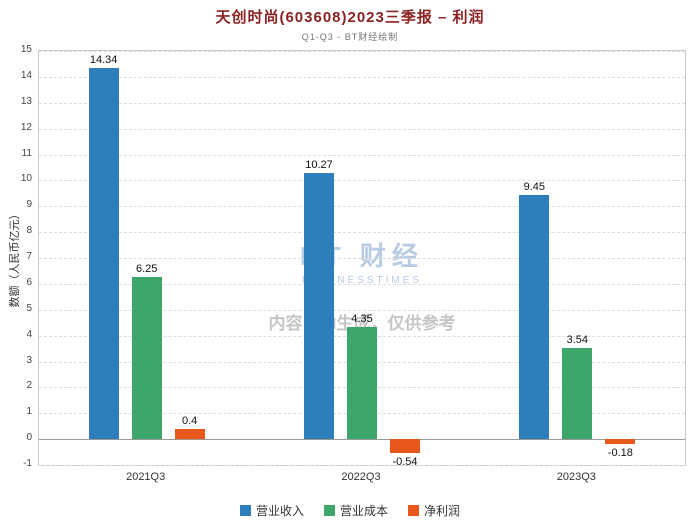 The width and height of the screenshot is (700, 524). Describe the element at coordinates (361, 477) in the screenshot. I see `x-tick-label: 2022Q3` at that location.